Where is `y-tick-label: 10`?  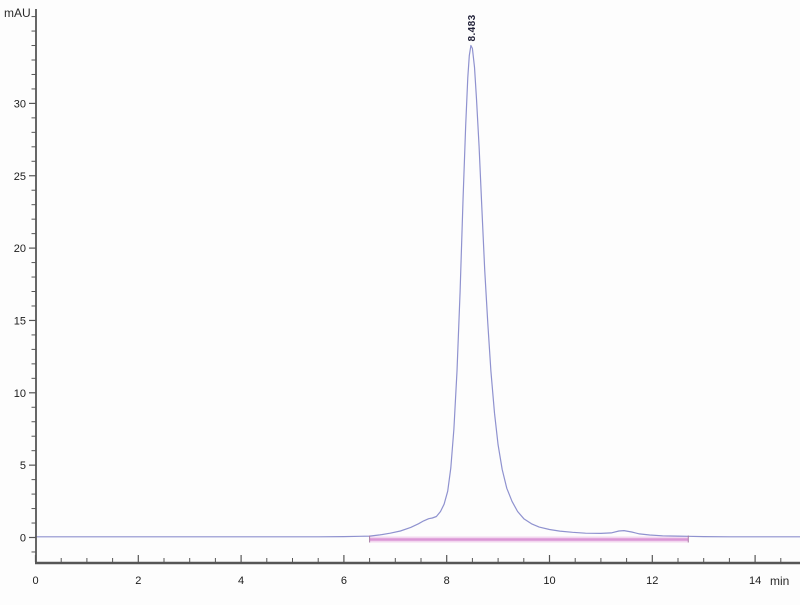 y-tick-label: 10 is located at coordinates (20, 394).